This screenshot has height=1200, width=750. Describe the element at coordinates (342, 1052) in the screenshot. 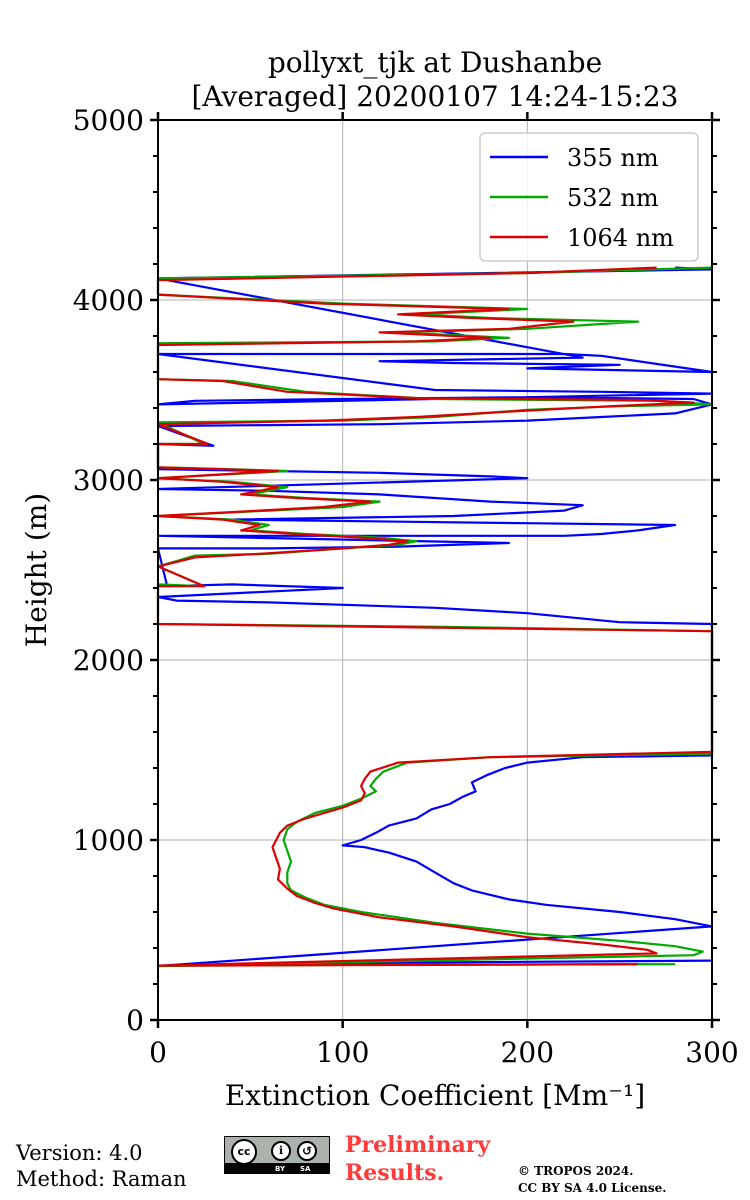

I see `x-tick-label: 100` at that location.